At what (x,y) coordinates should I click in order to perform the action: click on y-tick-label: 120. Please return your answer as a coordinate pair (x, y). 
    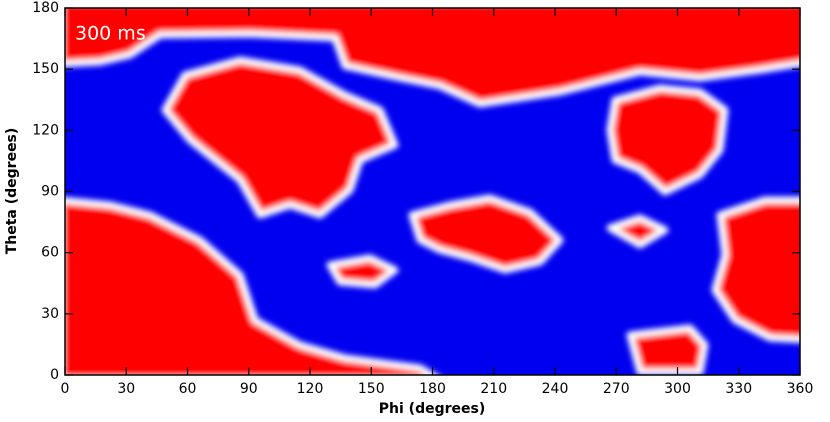
    Looking at the image, I should click on (45, 130).